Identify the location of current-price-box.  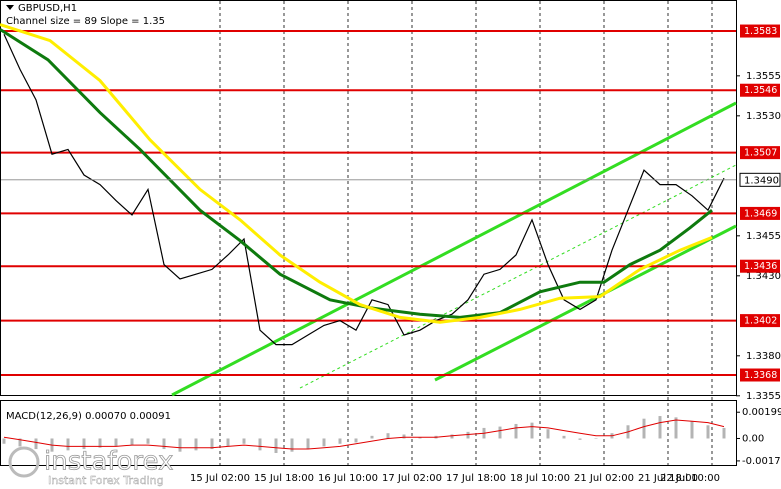
(760, 179).